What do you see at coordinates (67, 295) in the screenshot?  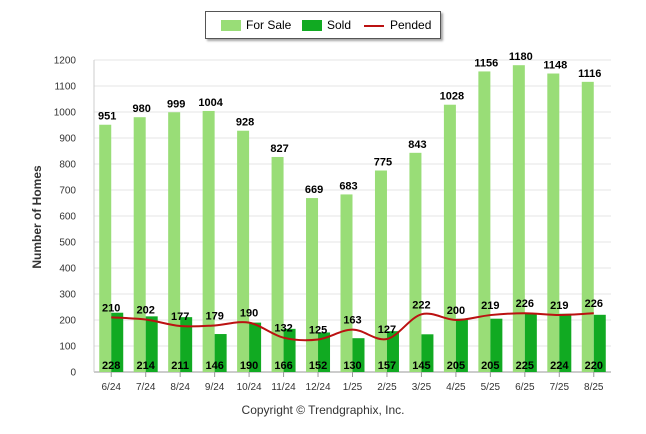 I see `y-tick-label: 300` at bounding box center [67, 295].